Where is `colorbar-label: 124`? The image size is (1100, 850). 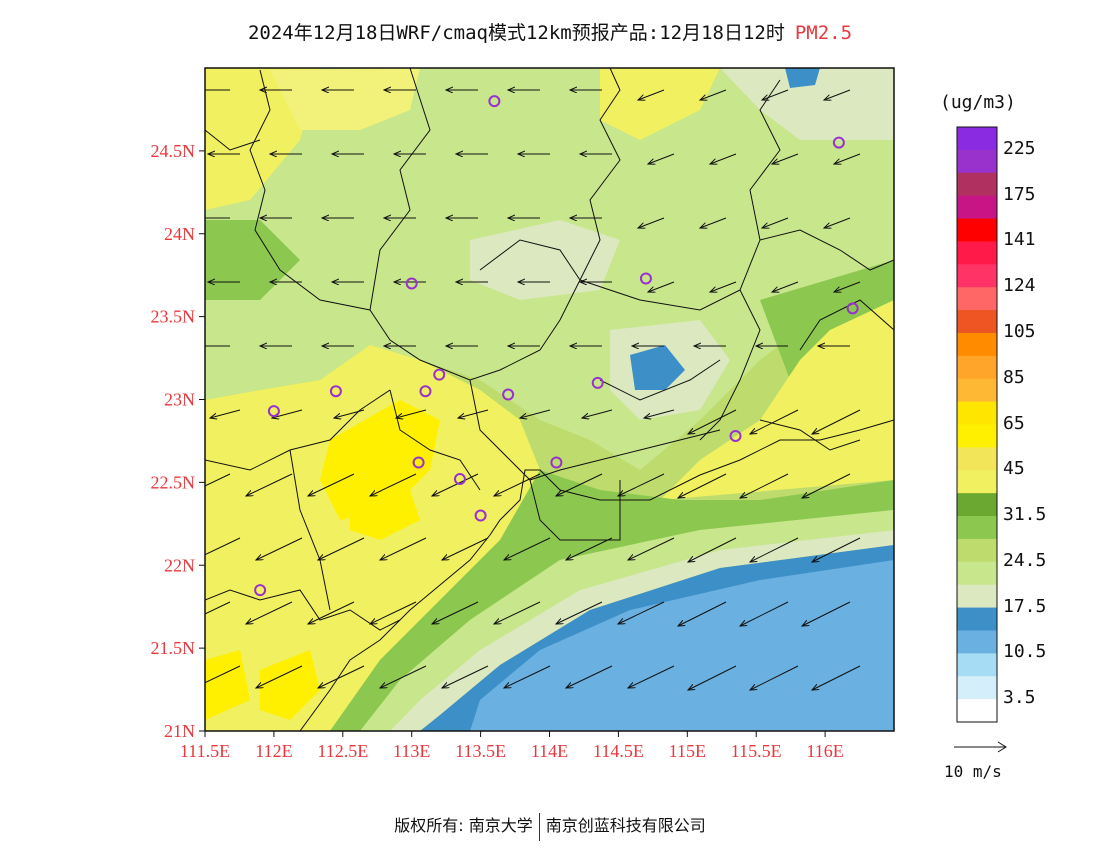 colorbar-label: 124 is located at coordinates (1019, 286).